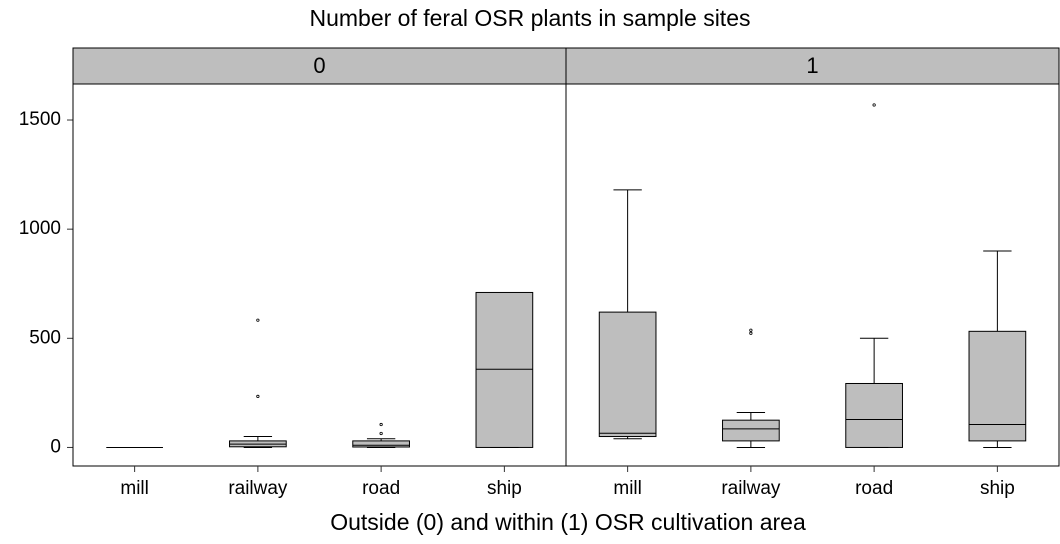  Describe the element at coordinates (45, 337) in the screenshot. I see `y-tick-label: 500` at that location.